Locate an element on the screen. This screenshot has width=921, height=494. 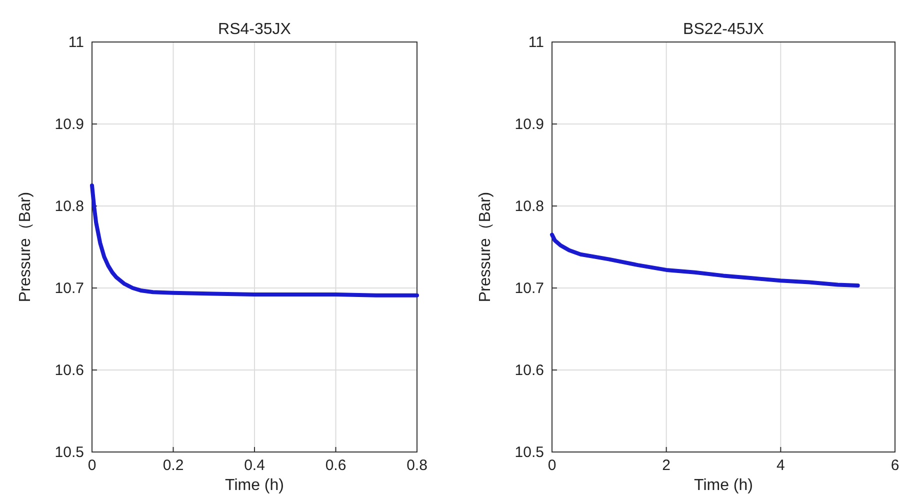
x-tick-label: 0.8 is located at coordinates (417, 465).